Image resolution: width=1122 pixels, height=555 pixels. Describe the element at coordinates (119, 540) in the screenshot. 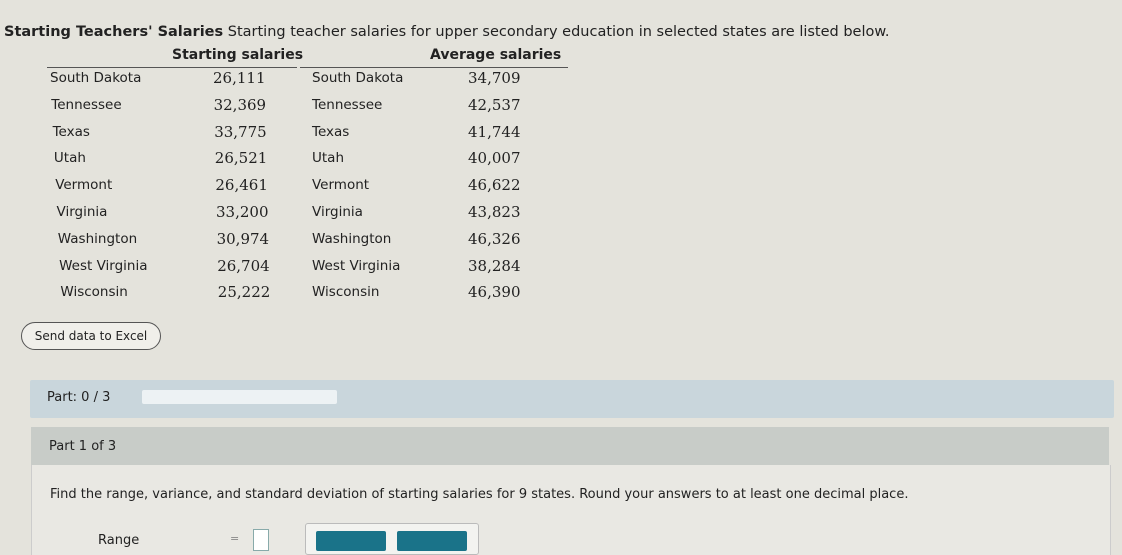

I see `range-label: Range` at that location.